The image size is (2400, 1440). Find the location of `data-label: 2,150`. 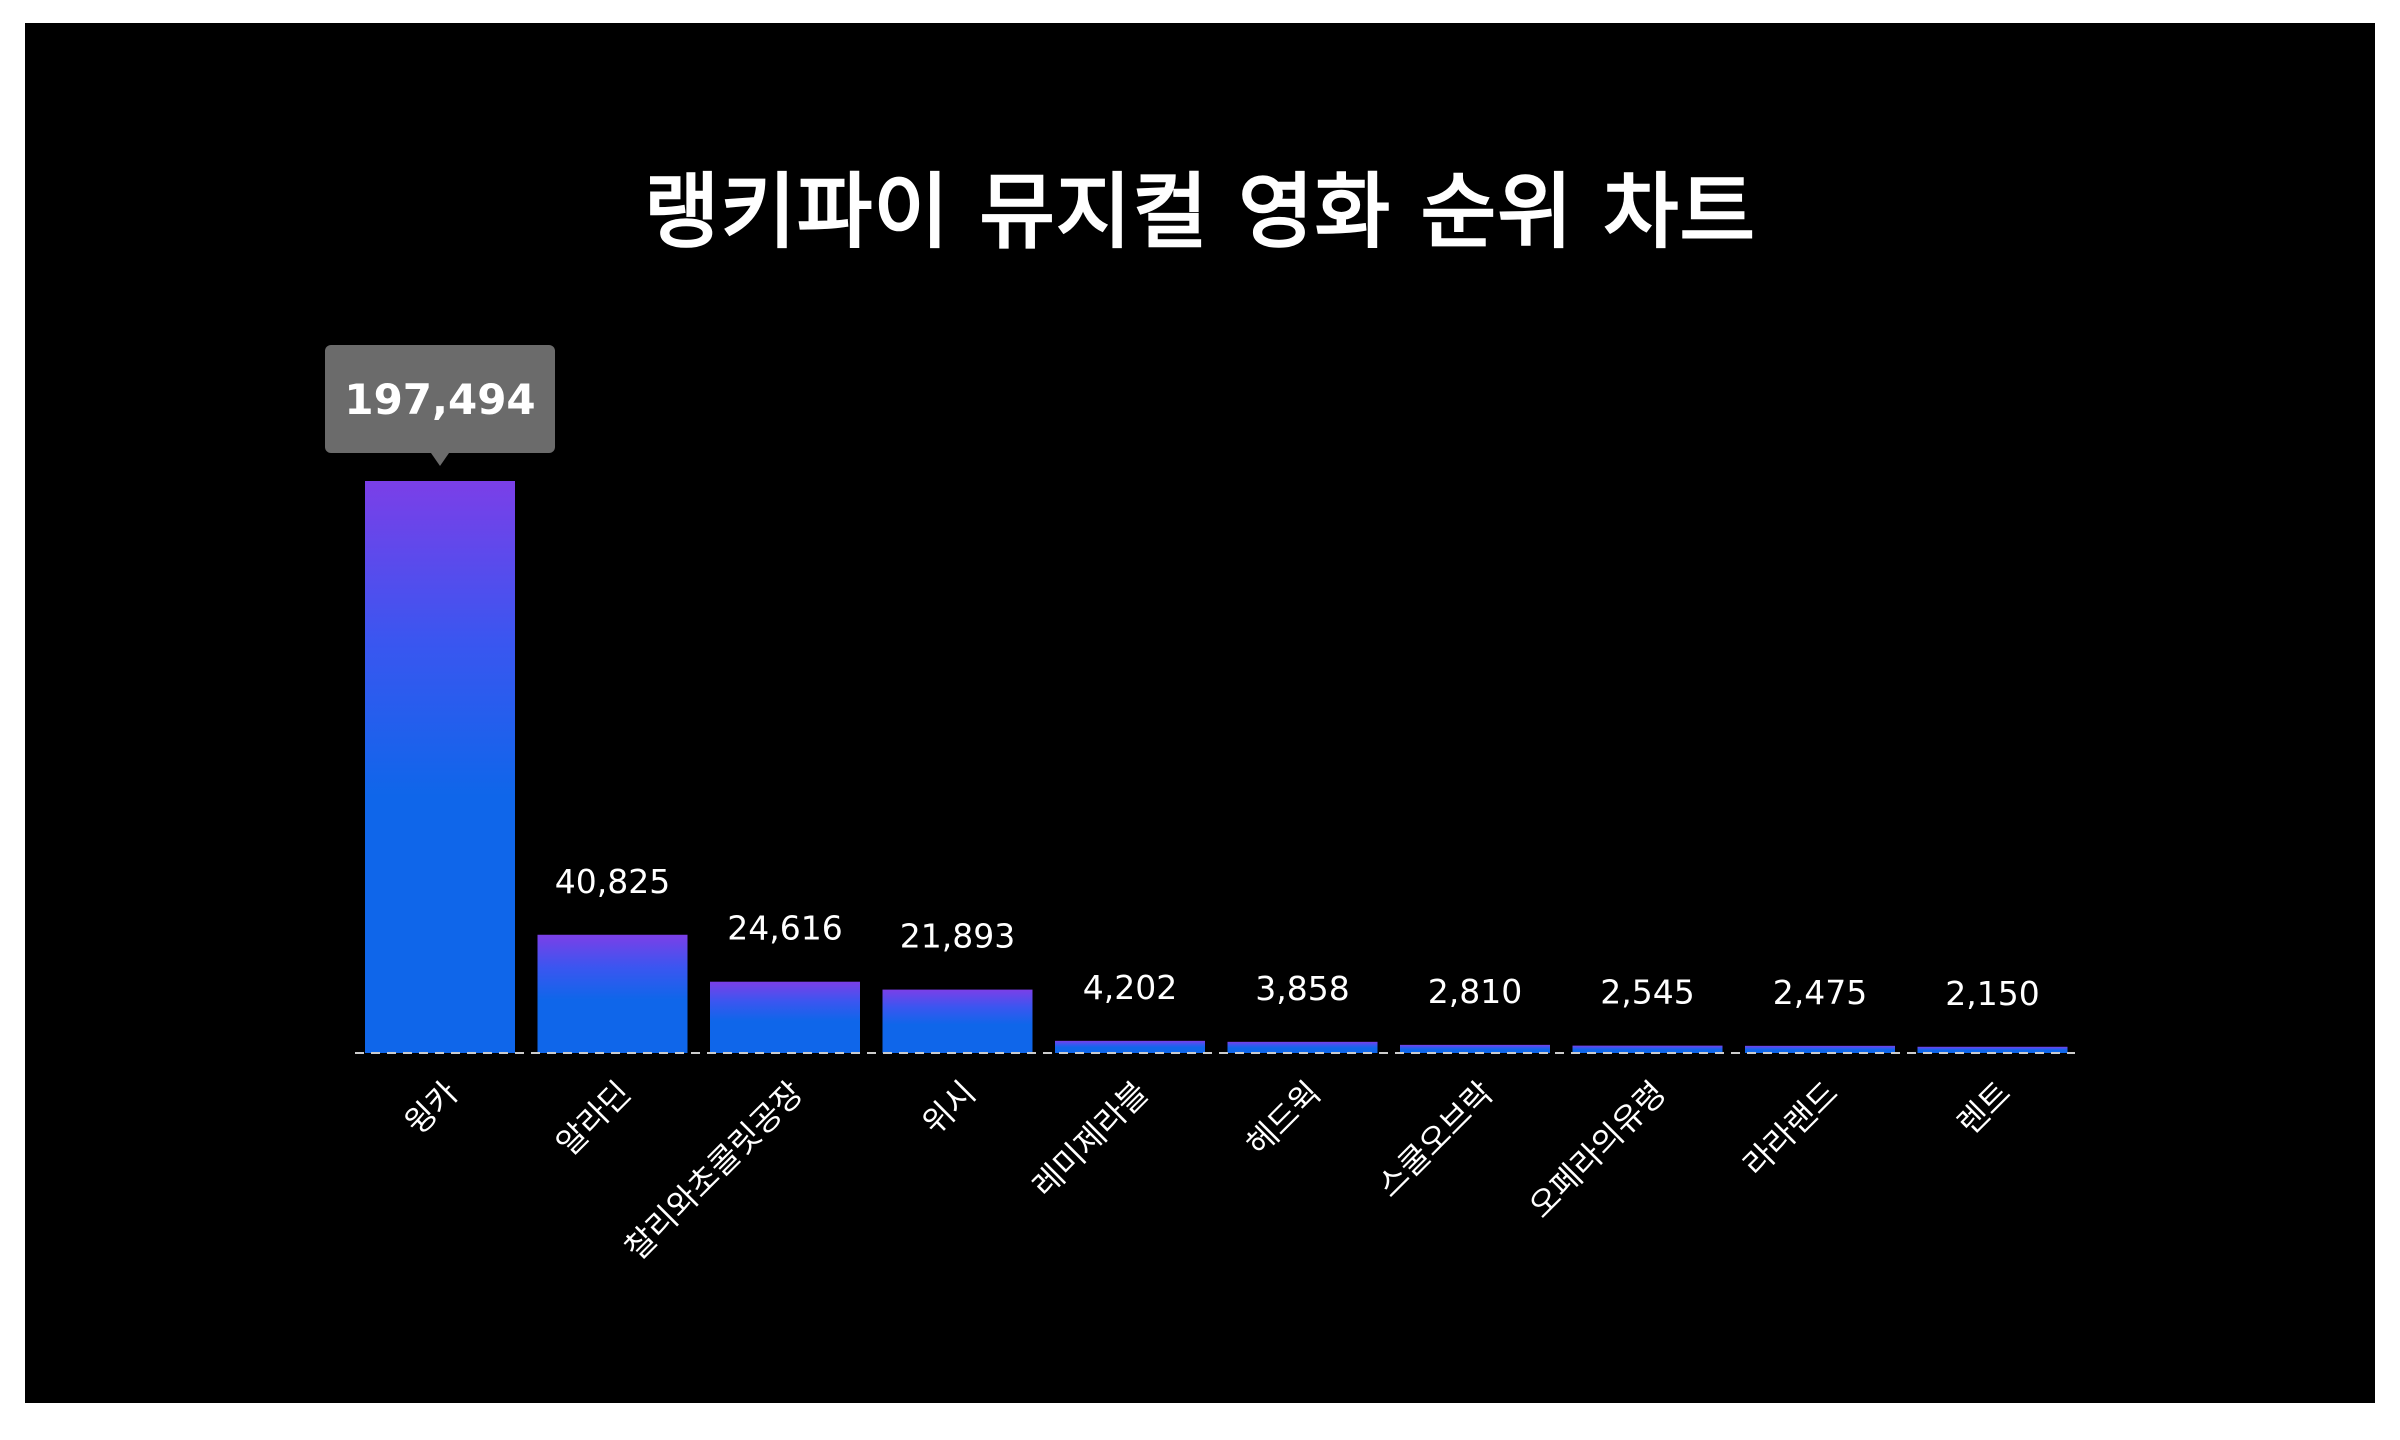

data-label: 2,150 is located at coordinates (1992, 993).